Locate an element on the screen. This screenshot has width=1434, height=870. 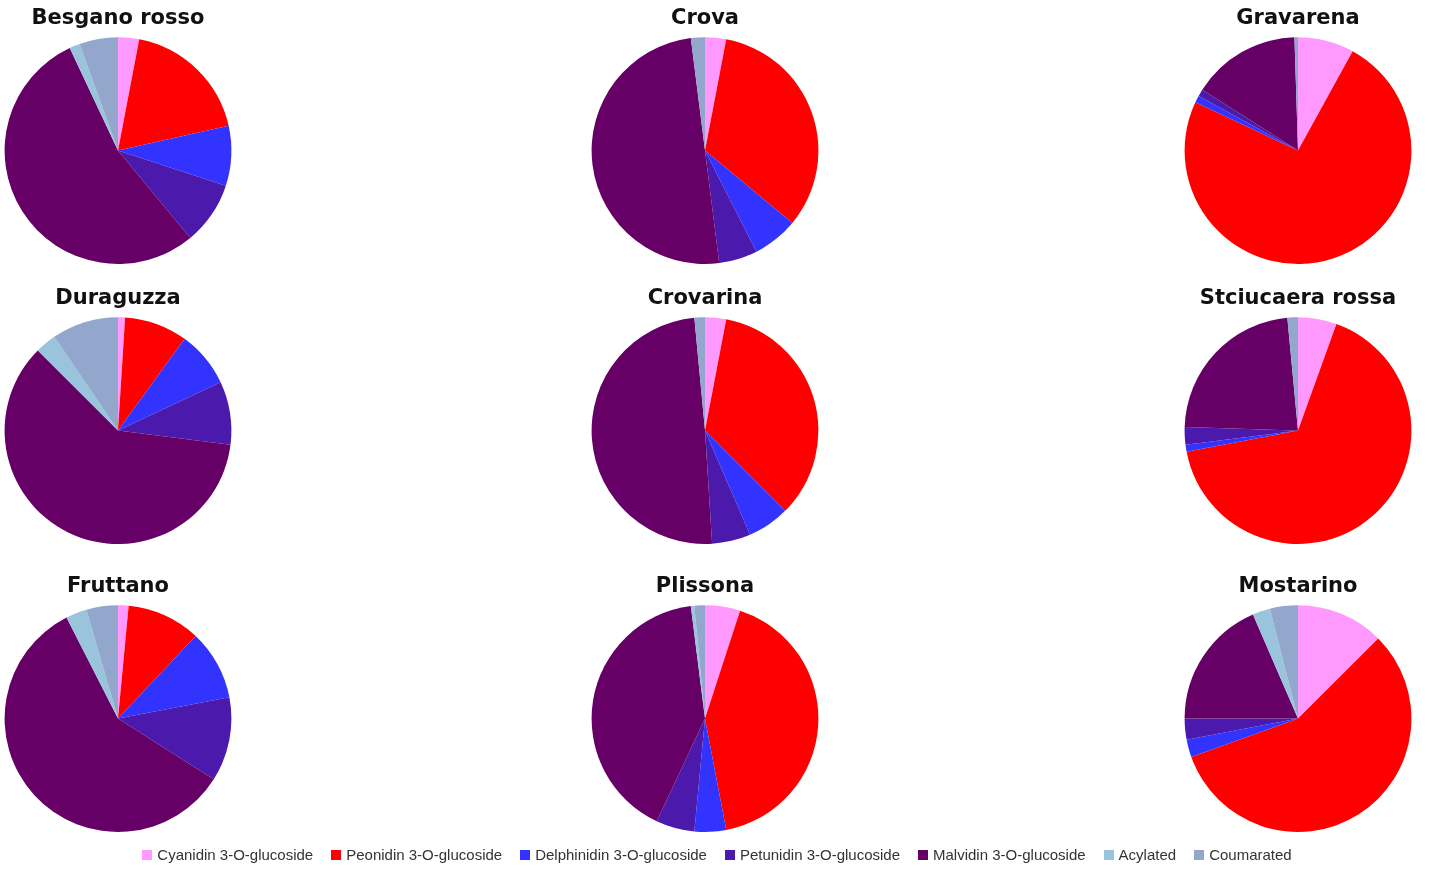
chart-title: Fruttano is located at coordinates (118, 585).